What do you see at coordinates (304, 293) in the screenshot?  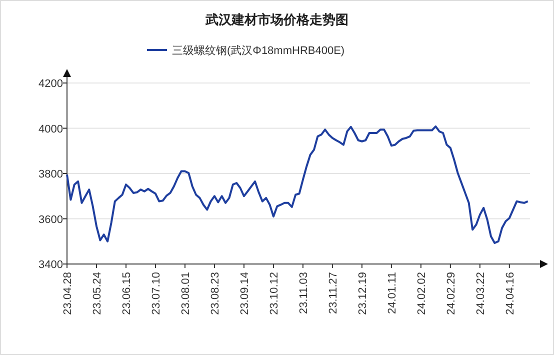 I see `x-tick-label: 23.11.03` at bounding box center [304, 293].